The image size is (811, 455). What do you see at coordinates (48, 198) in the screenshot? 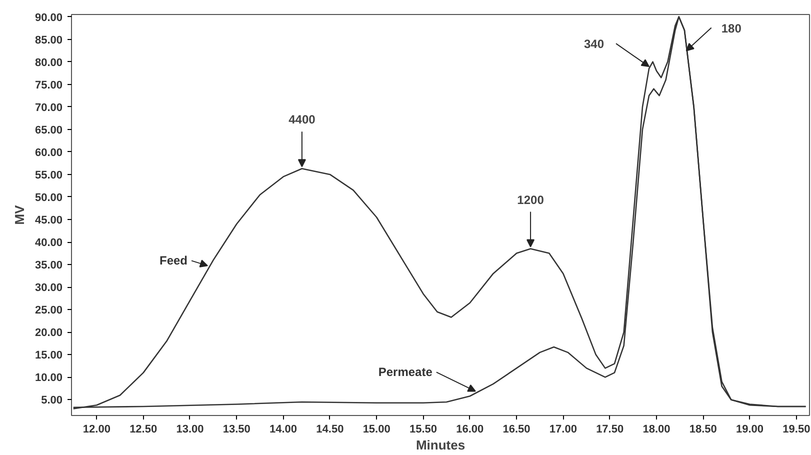
I see `y-tick-label: 50.00` at bounding box center [48, 198].